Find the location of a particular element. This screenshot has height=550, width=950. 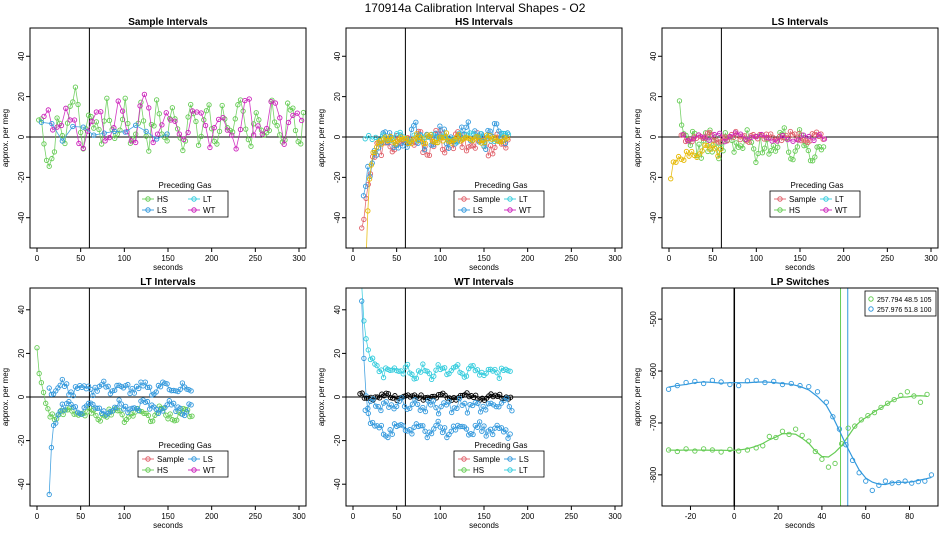

series-LT is located at coordinates (437, 335).